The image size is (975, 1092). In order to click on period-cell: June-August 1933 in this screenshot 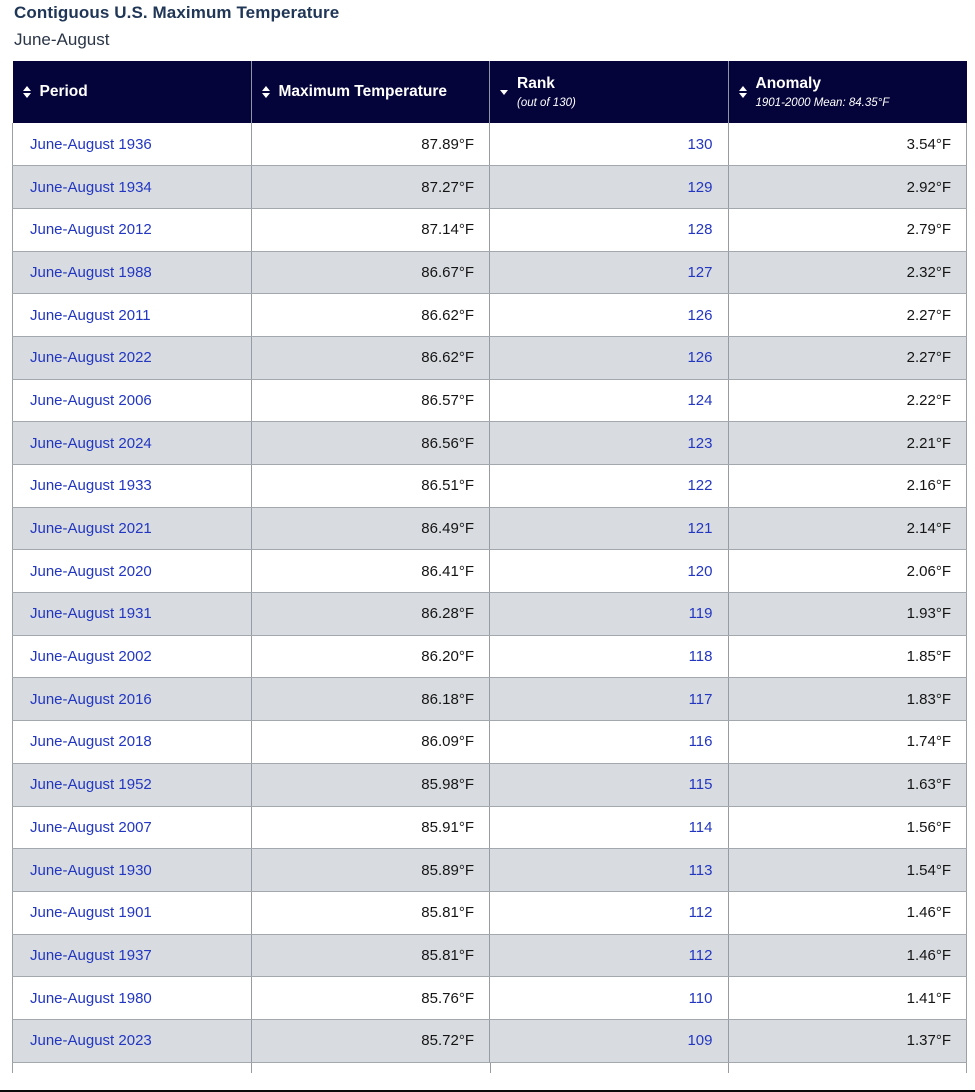, I will do `click(131, 486)`.